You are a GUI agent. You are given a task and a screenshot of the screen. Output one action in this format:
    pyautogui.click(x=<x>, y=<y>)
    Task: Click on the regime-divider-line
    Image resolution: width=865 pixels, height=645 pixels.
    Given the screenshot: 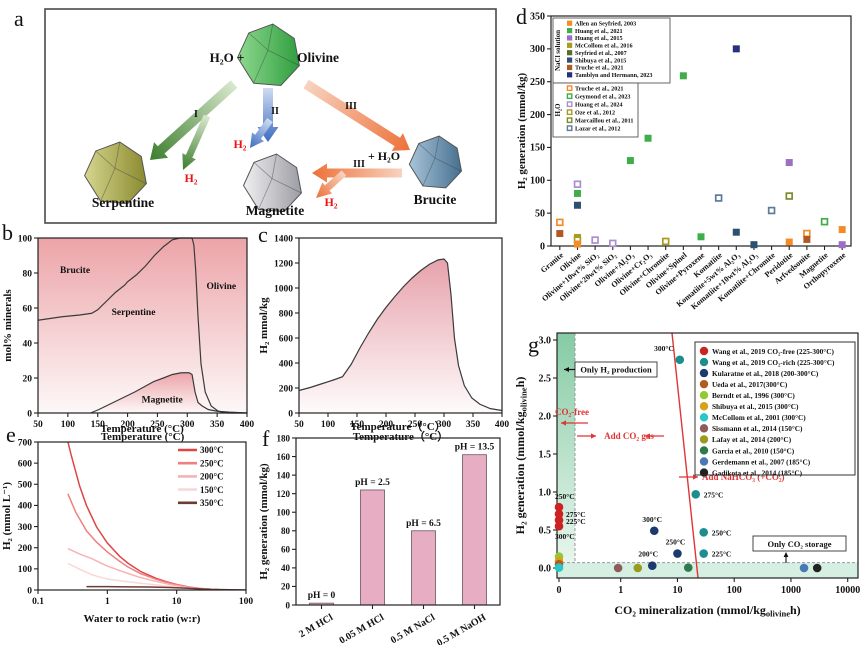 What is the action you would take?
    pyautogui.click(x=685, y=455)
    